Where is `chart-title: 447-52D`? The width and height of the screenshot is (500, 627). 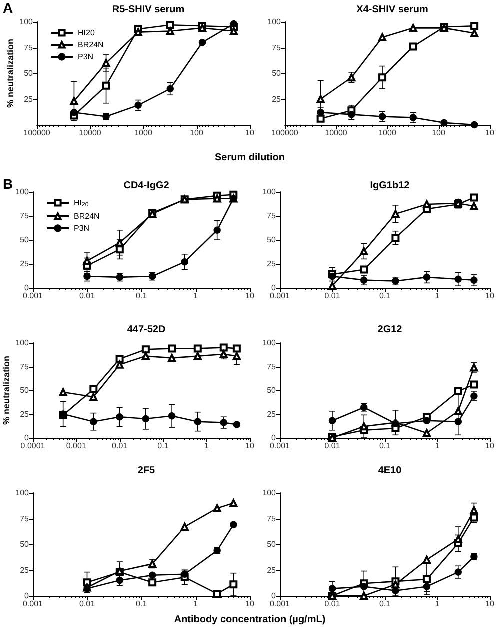 chart-title: 447-52D is located at coordinates (146, 330).